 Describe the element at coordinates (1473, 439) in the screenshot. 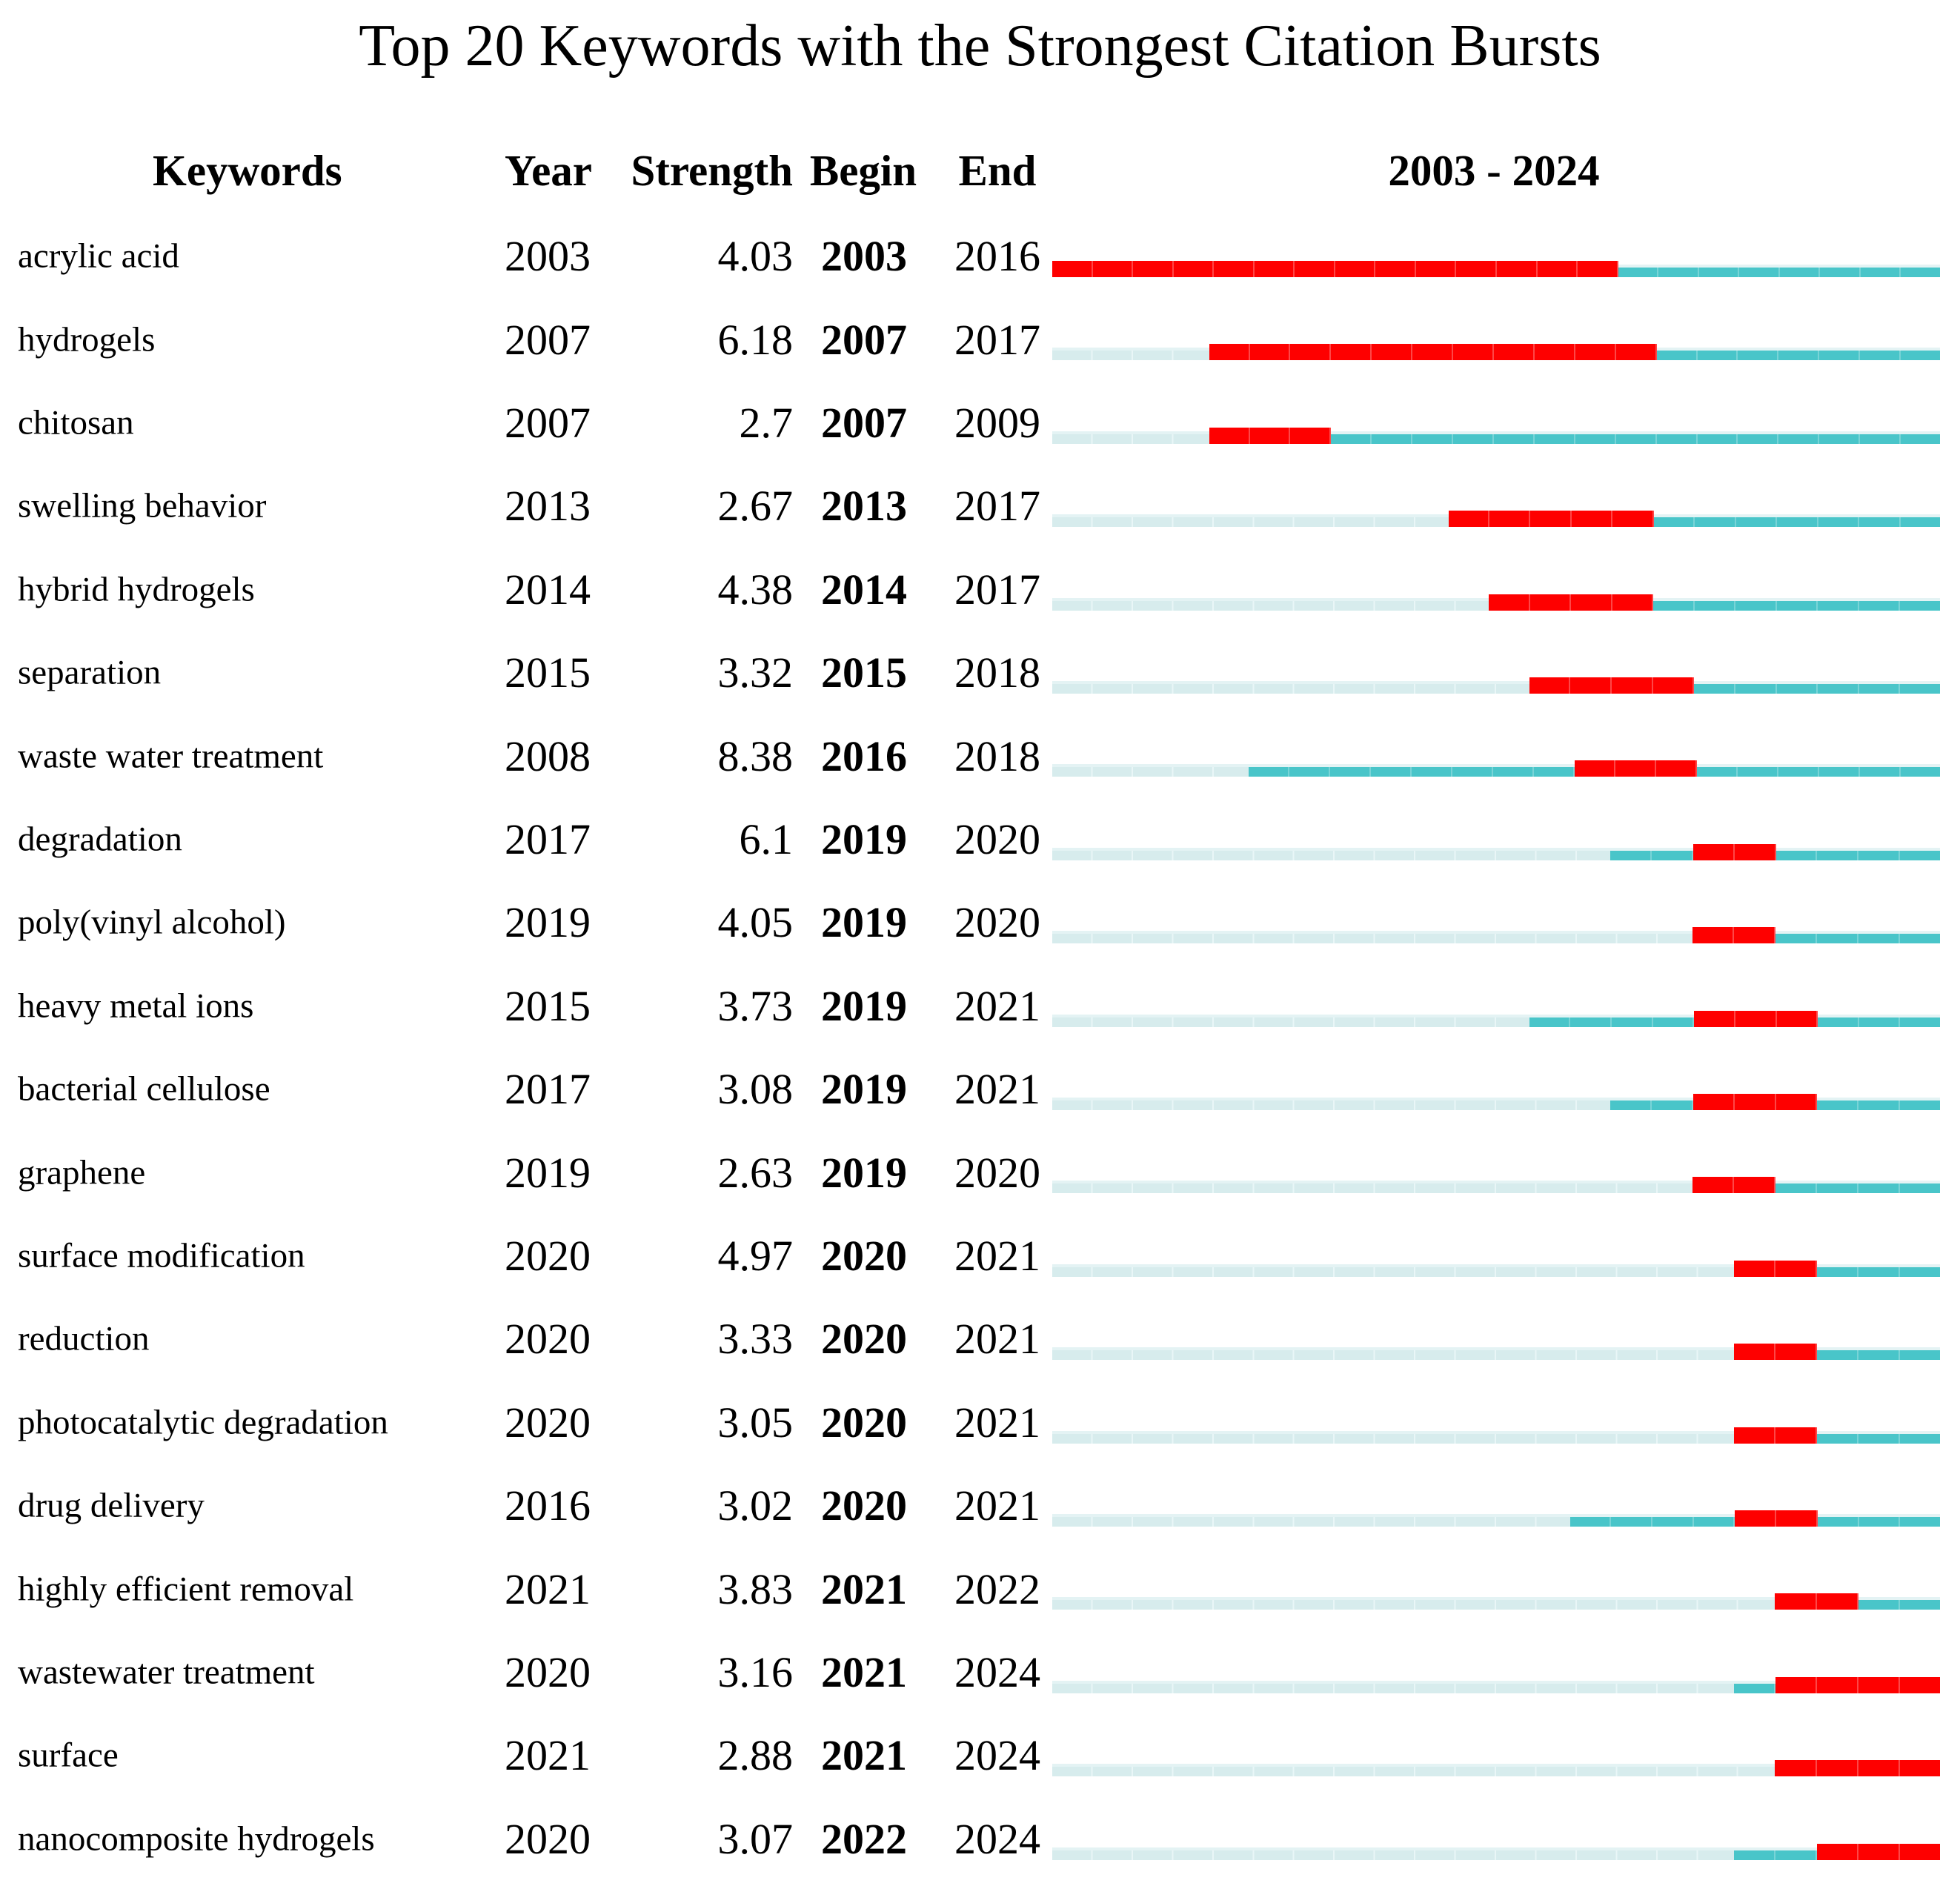

I see `year-segment-2013-teal` at that location.